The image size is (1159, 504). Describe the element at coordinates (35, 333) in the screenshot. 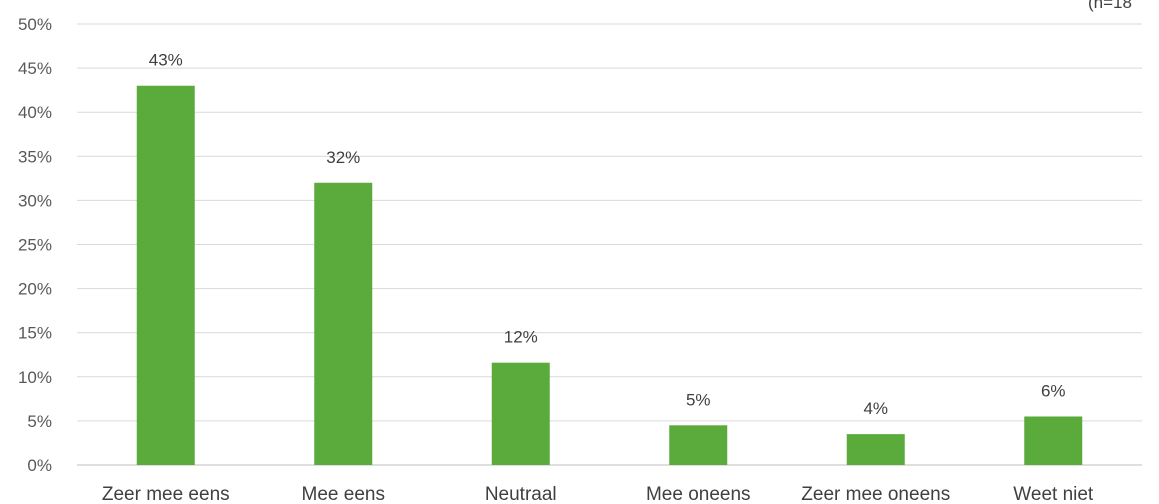

I see `y-tick-label: 15%` at that location.